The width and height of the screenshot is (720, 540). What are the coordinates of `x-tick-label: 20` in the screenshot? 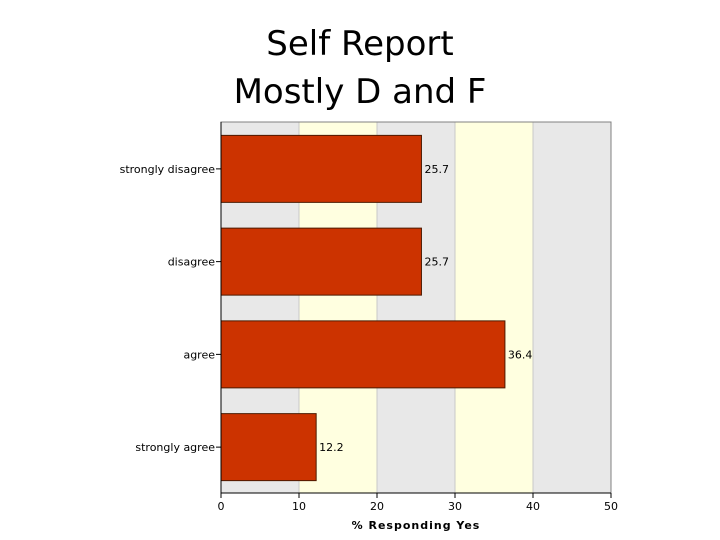 It's located at (377, 506).